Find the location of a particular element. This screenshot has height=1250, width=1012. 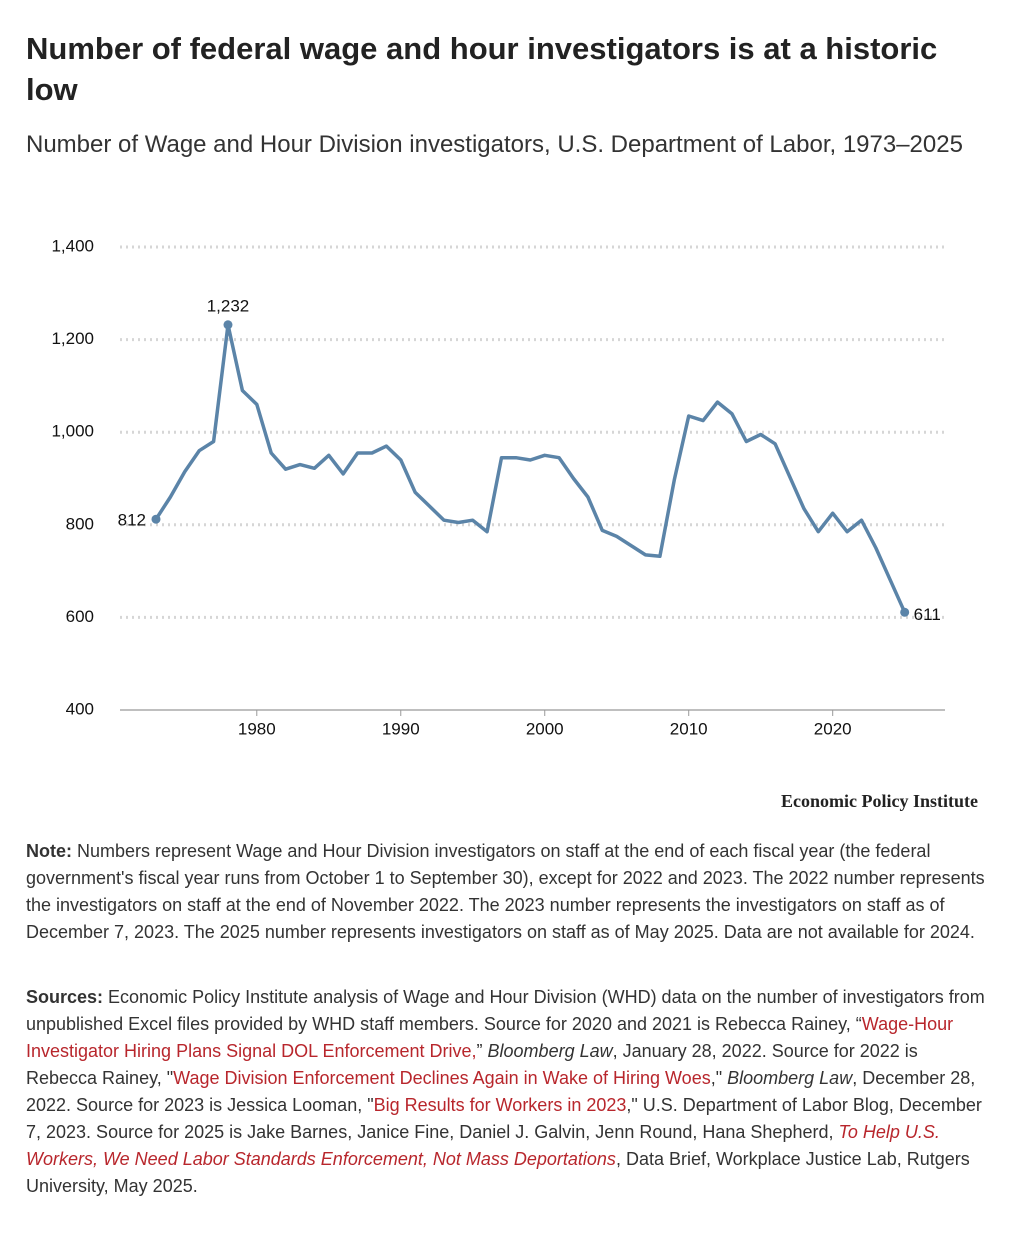

x-tick-label: 2010 is located at coordinates (689, 728).